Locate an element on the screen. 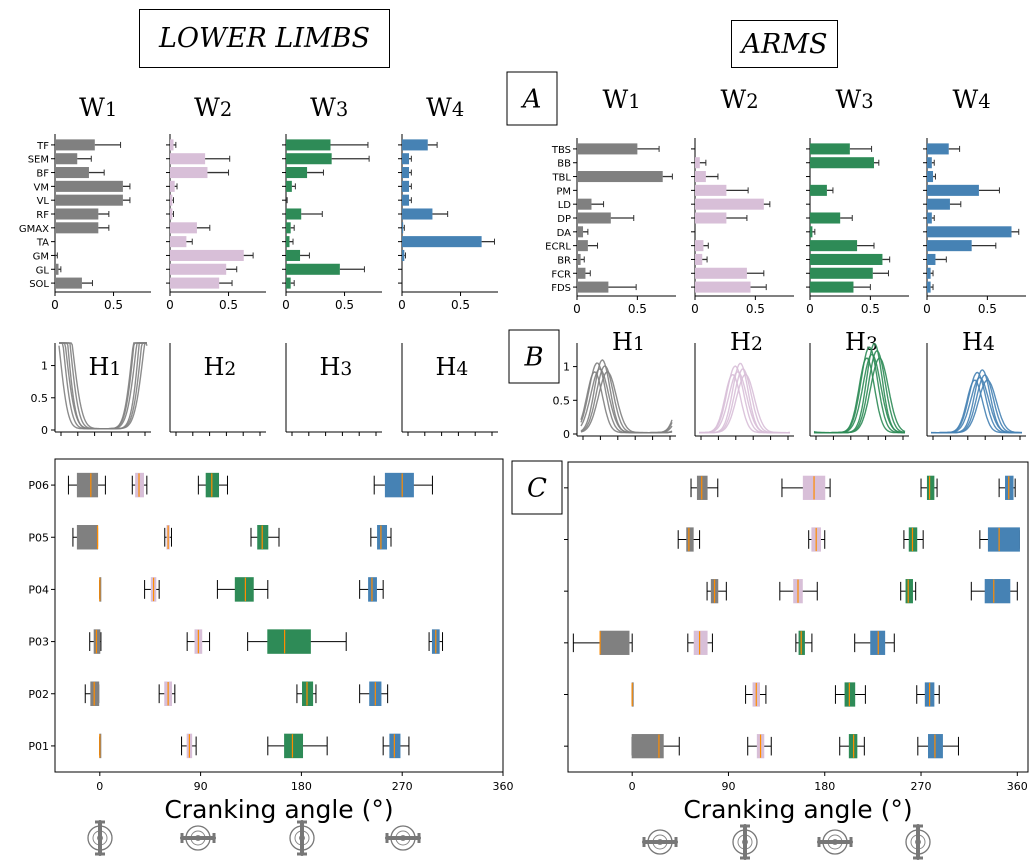 The width and height of the screenshot is (1035, 863). bar-lower-W-W3-RF is located at coordinates (294, 214).